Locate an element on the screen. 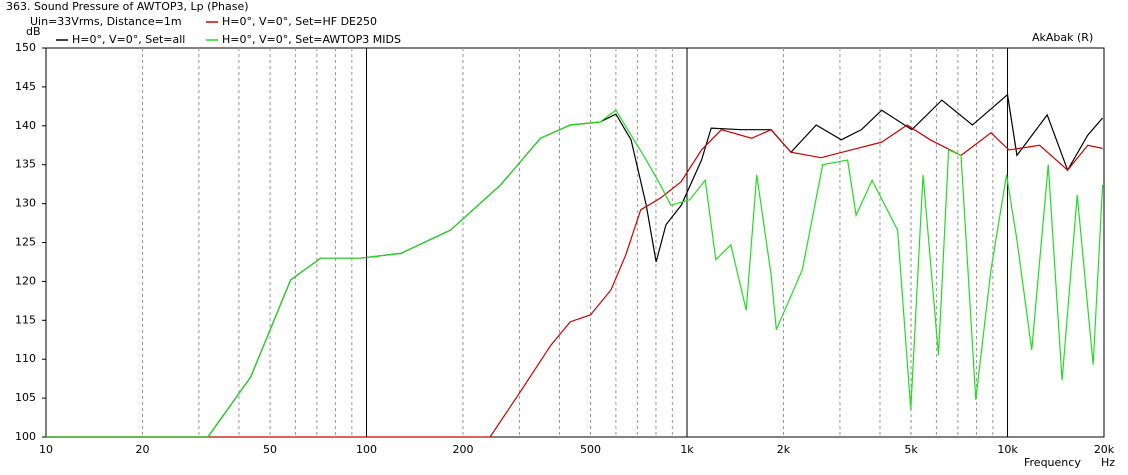 The width and height of the screenshot is (1128, 475). y-tick-label: 110 is located at coordinates (25, 358).